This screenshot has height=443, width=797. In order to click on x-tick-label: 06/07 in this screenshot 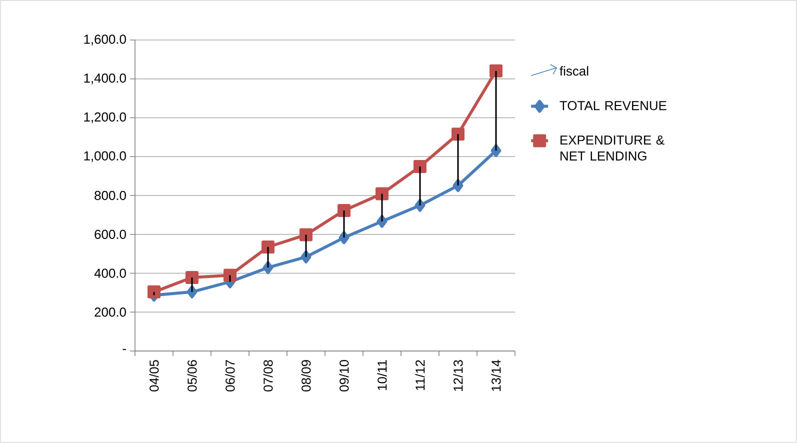, I will do `click(230, 376)`.